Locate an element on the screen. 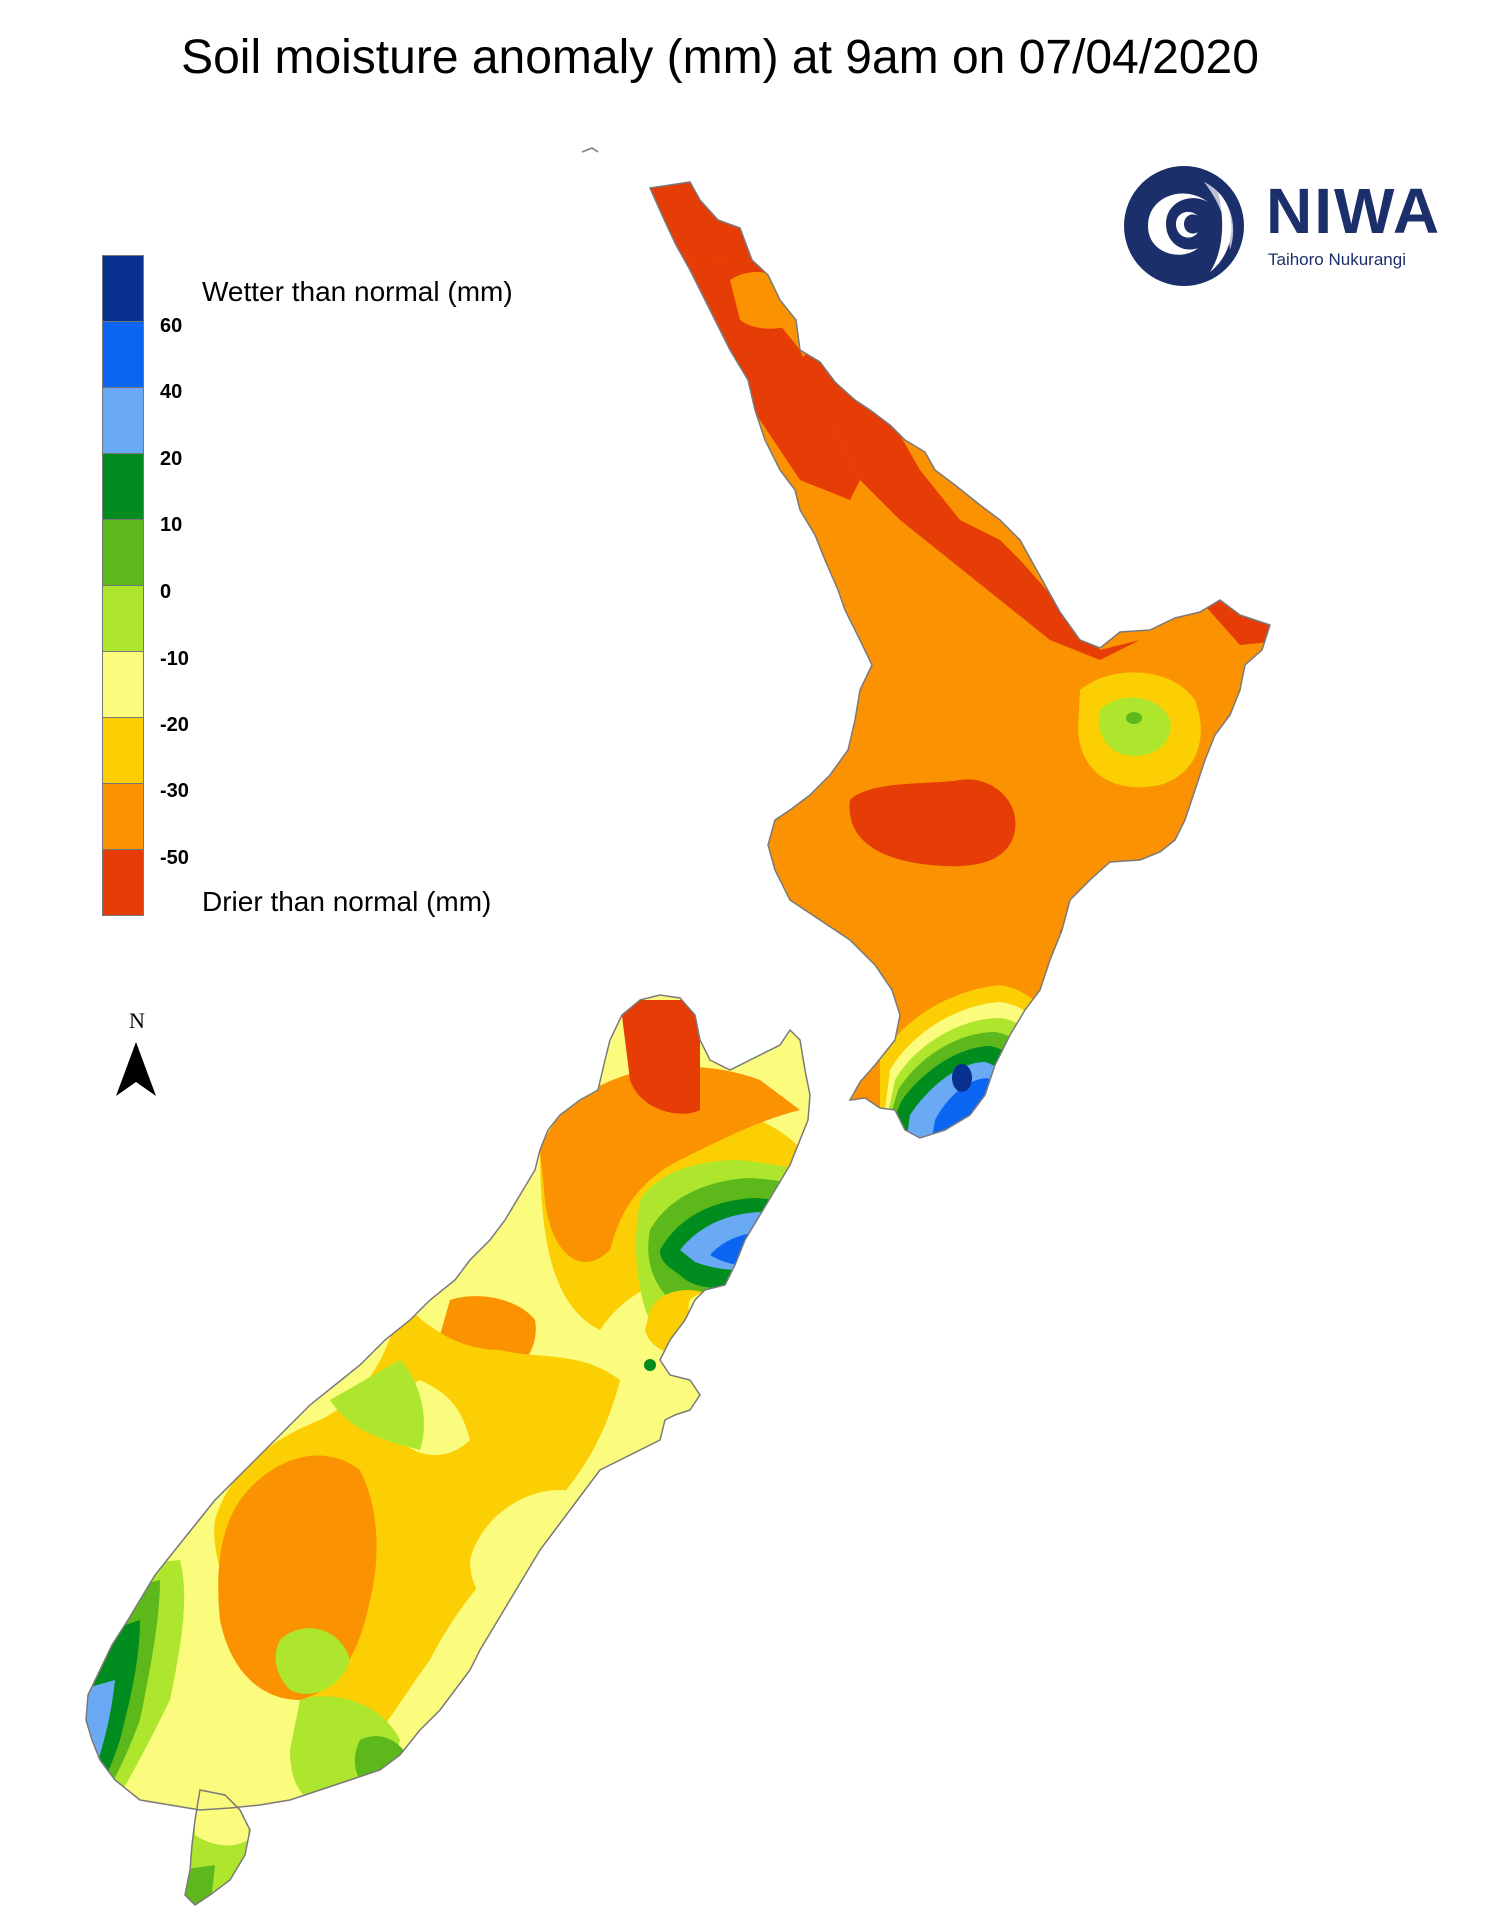 The width and height of the screenshot is (1500, 1920). north-arrow: N is located at coordinates (137, 1058).